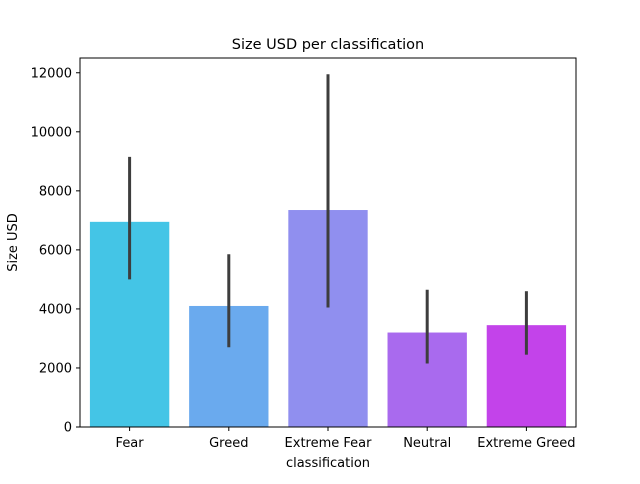 The height and width of the screenshot is (484, 640). I want to click on y-tick-label-6: 12000, so click(51, 73).